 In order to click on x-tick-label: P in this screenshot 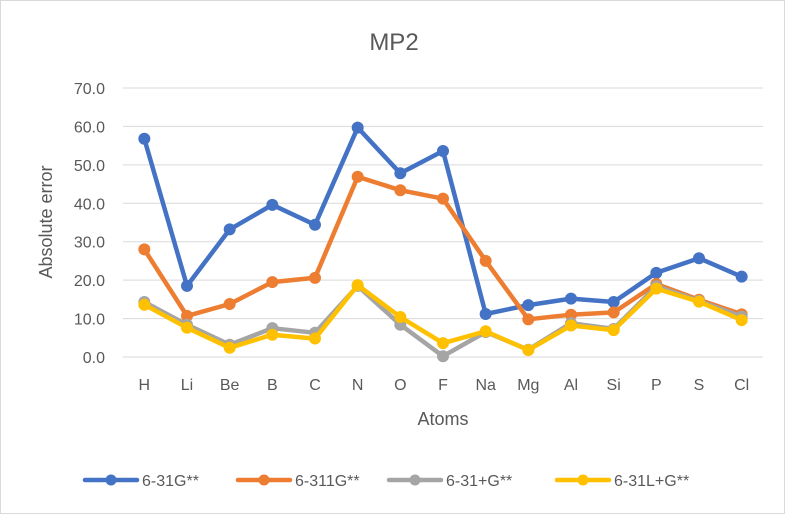, I will do `click(656, 385)`.